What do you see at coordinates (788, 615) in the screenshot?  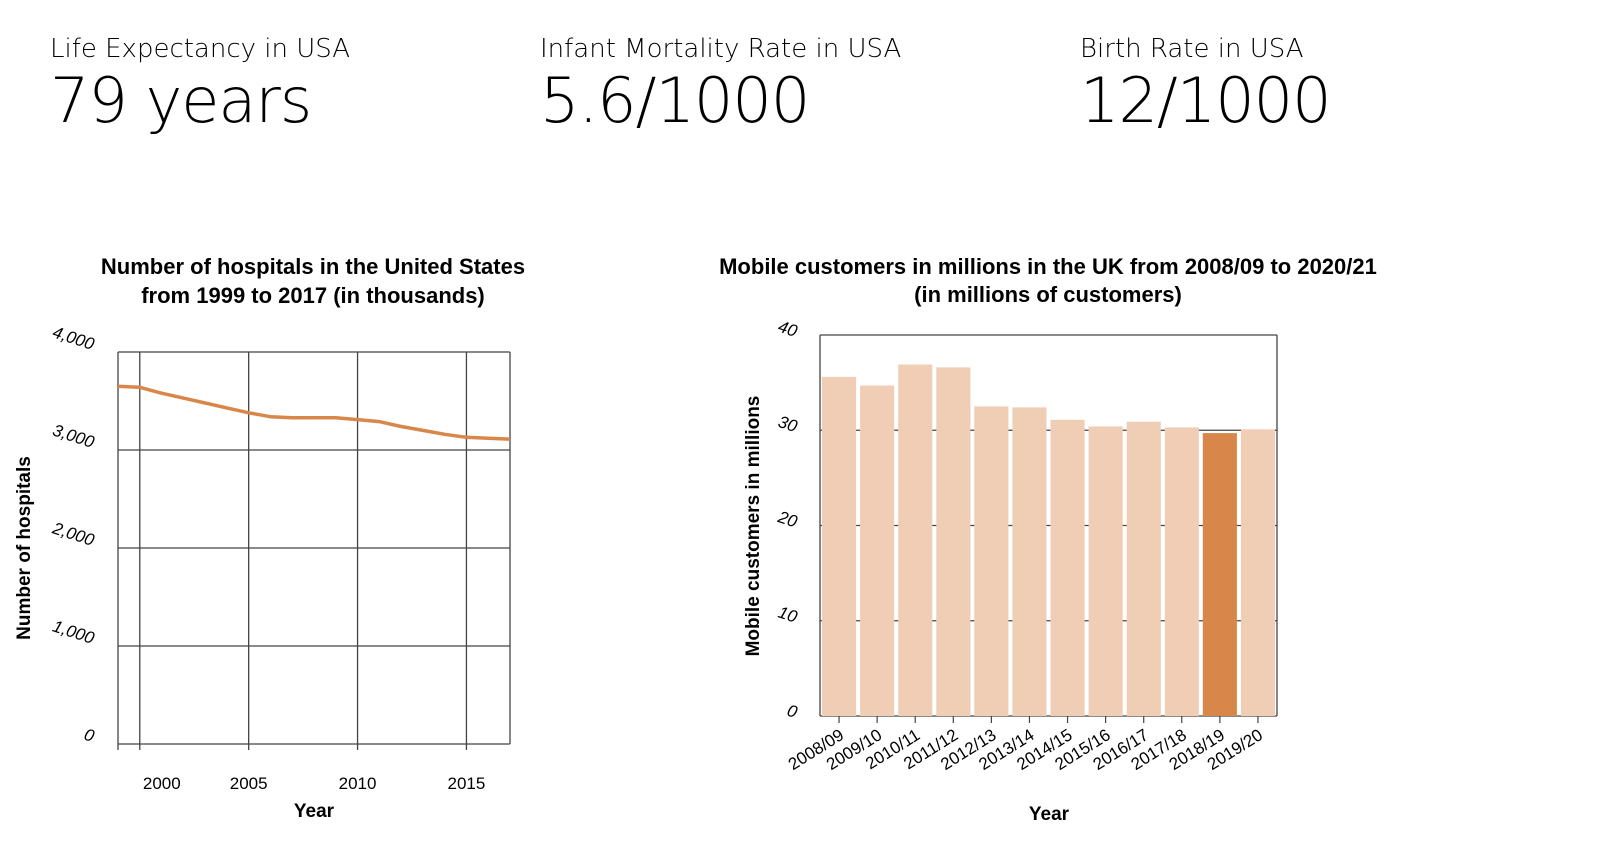 I see `y-tick-label: 10` at bounding box center [788, 615].